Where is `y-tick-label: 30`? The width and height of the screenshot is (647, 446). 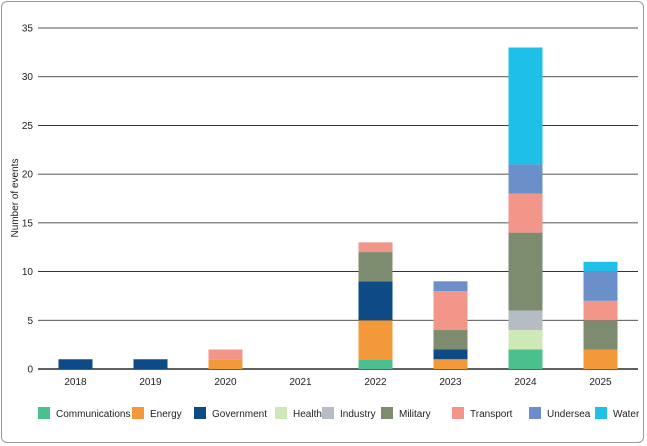
y-tick-label: 30 is located at coordinates (28, 77).